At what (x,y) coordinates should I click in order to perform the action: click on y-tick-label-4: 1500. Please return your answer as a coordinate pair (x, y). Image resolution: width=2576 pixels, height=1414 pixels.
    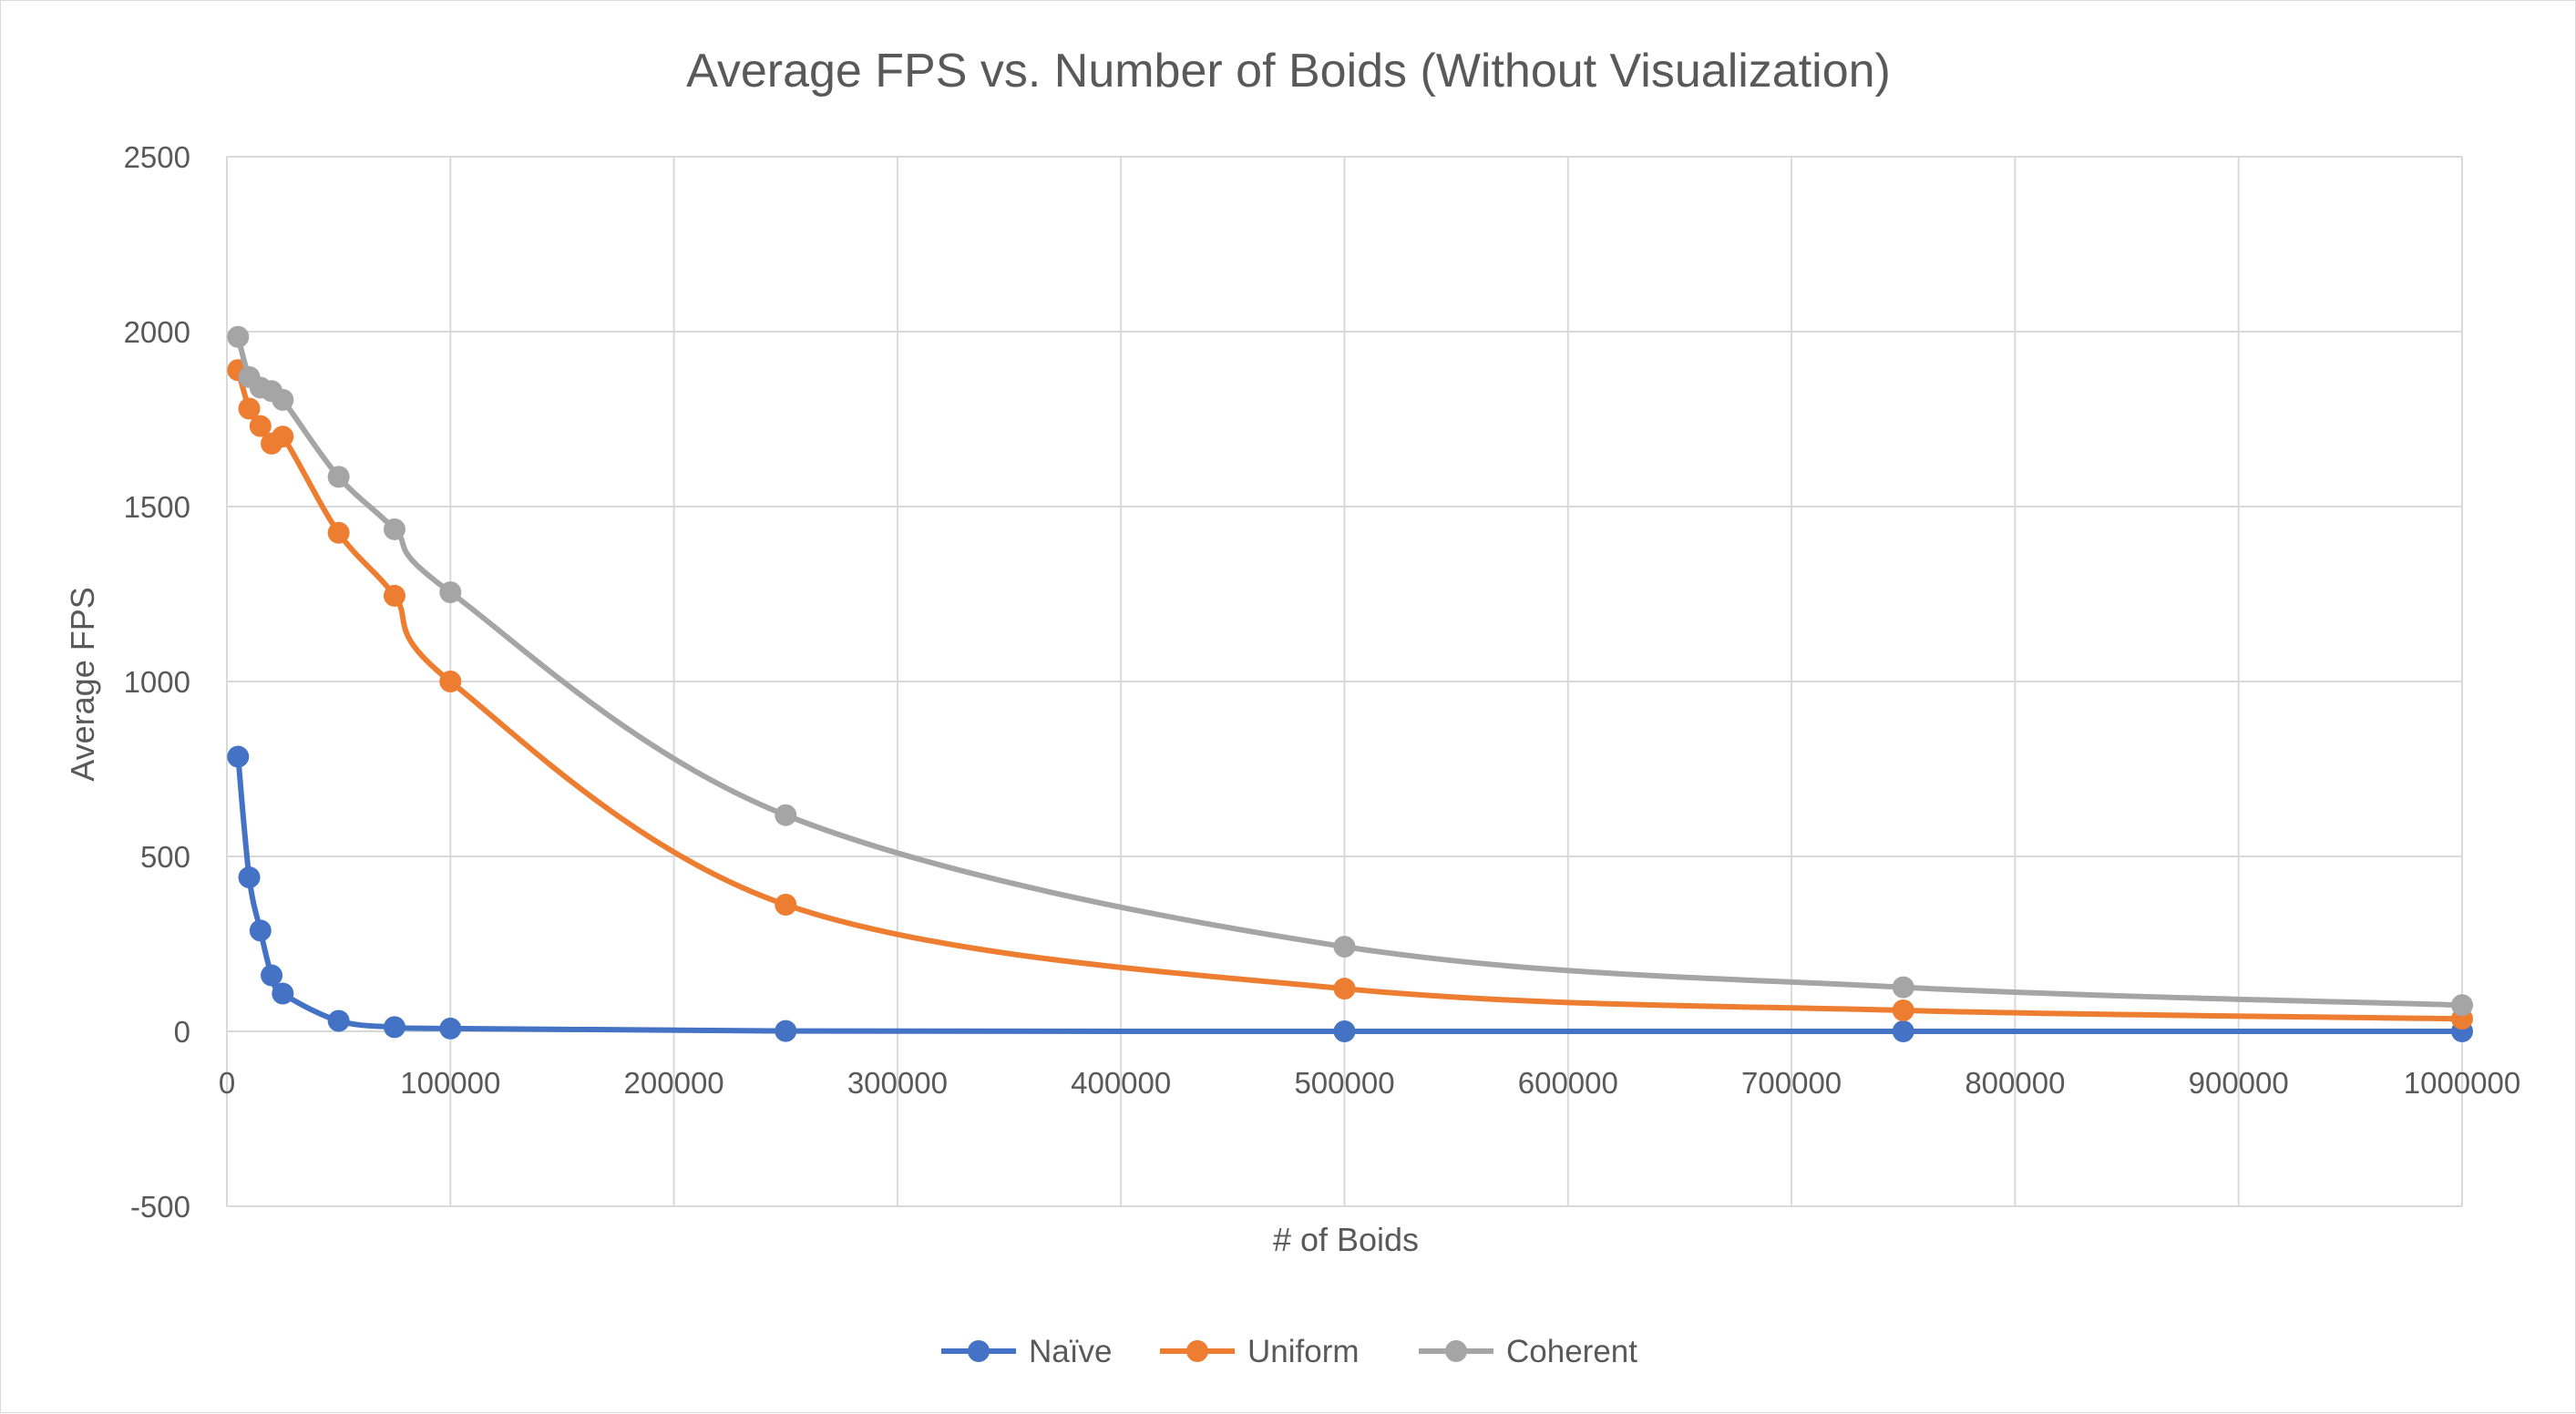
    Looking at the image, I should click on (157, 507).